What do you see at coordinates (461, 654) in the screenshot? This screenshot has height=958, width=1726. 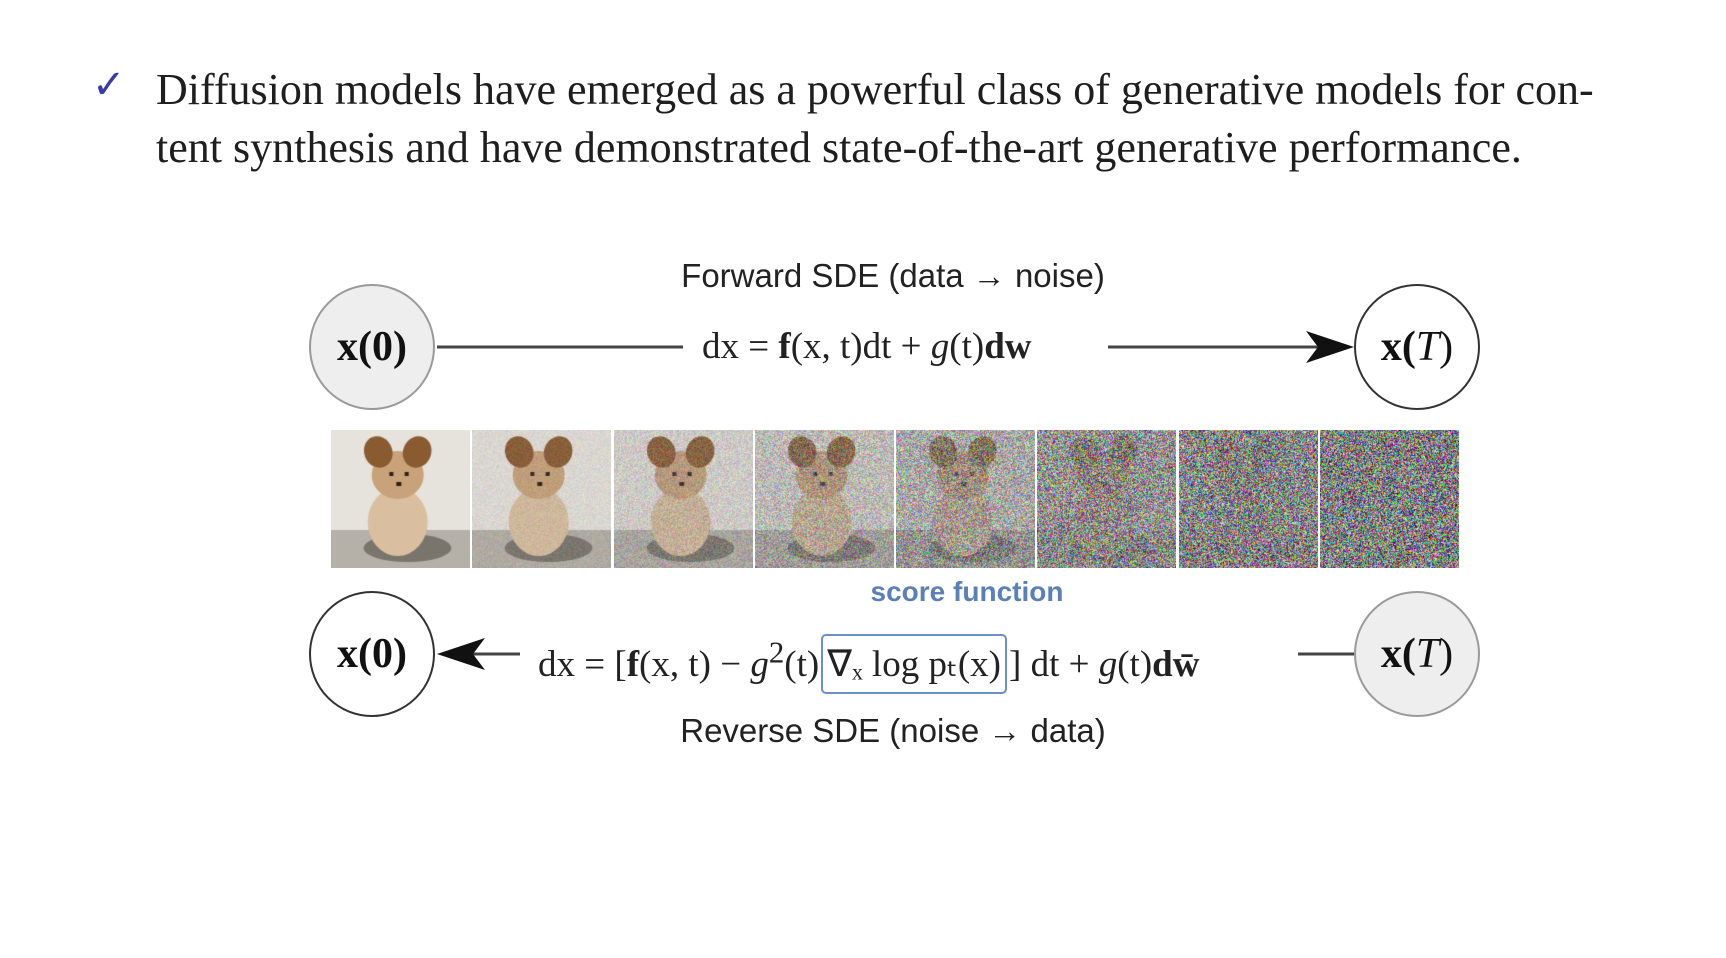 I see `reverse-arrowhead-icon` at bounding box center [461, 654].